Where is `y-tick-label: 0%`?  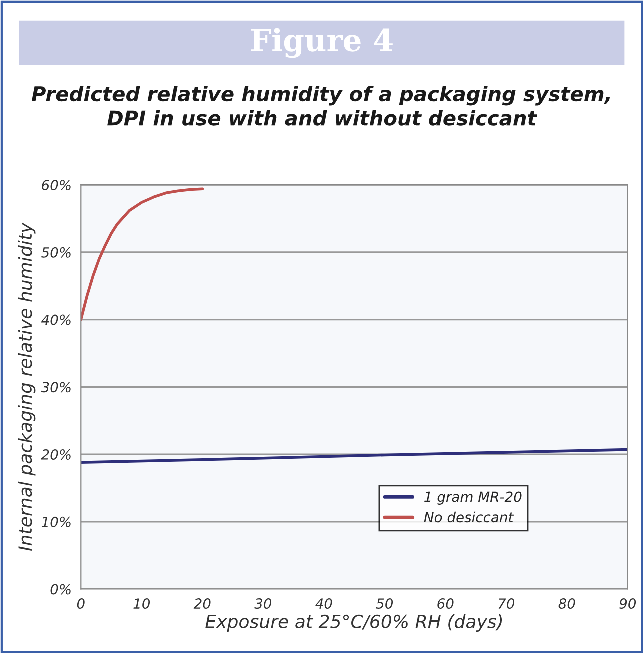
y-tick-label: 0% is located at coordinates (60, 589).